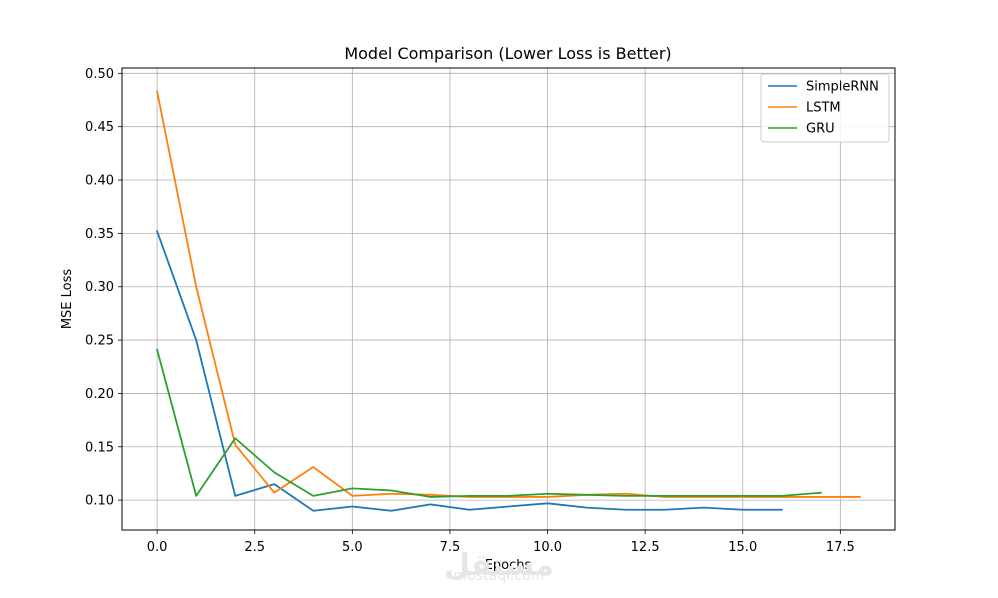  What do you see at coordinates (508, 565) in the screenshot?
I see `x-axis-label: Epochs` at bounding box center [508, 565].